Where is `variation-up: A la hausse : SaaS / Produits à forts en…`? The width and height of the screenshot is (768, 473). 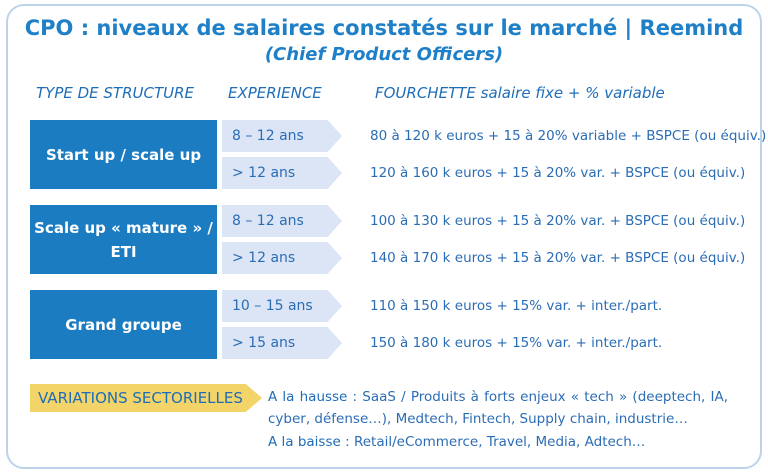 variation-up: A la hausse : SaaS / Produits à forts en… is located at coordinates (498, 408).